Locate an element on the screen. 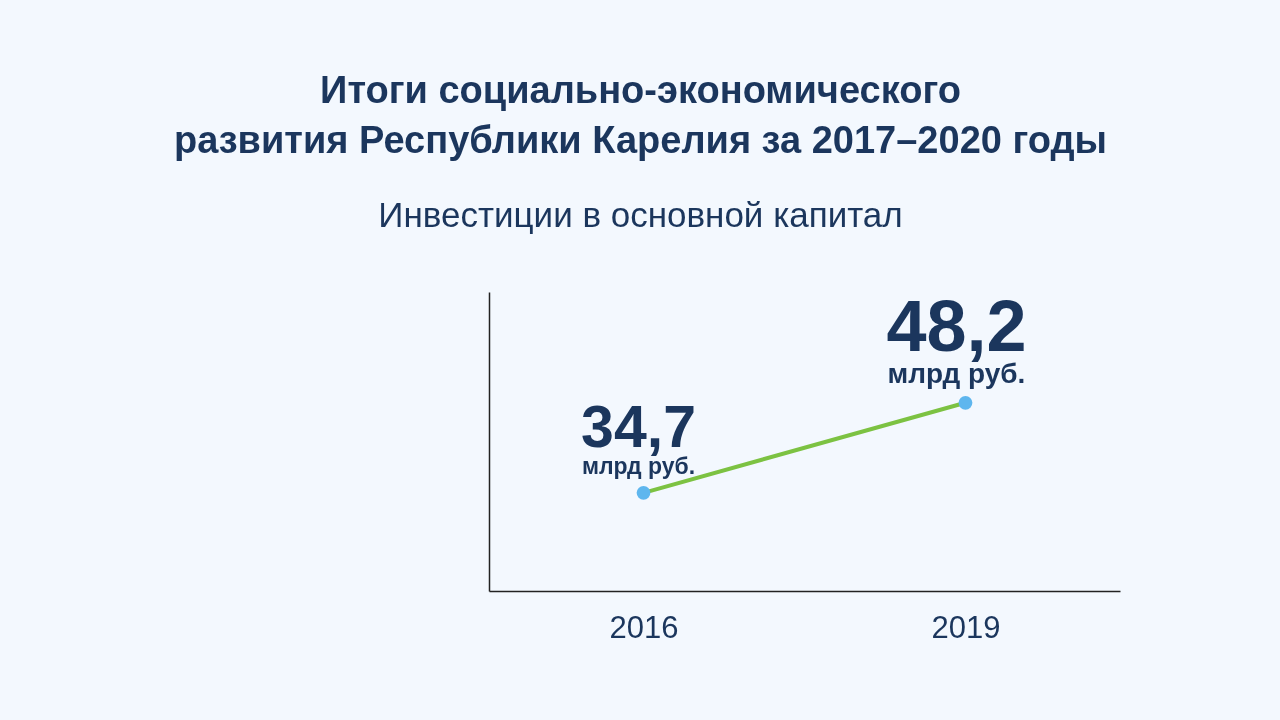  chart-subtitle: Инвестиции в основной капитал is located at coordinates (640, 214).